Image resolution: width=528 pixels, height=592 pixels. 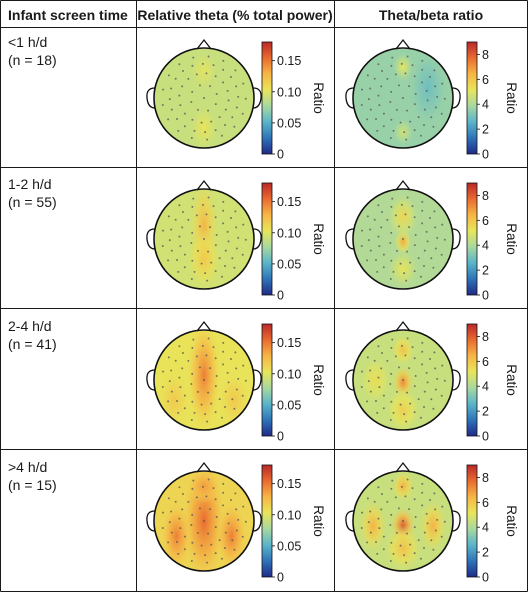 I want to click on colorbar-tick-label: 6, so click(x=485, y=362).